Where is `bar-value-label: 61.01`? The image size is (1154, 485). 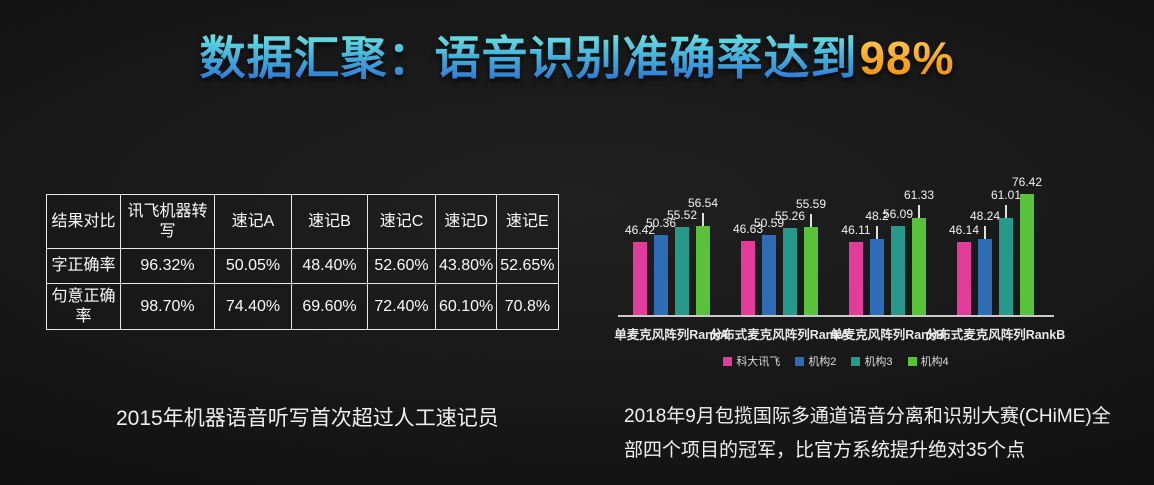 bar-value-label: 61.01 is located at coordinates (1006, 195).